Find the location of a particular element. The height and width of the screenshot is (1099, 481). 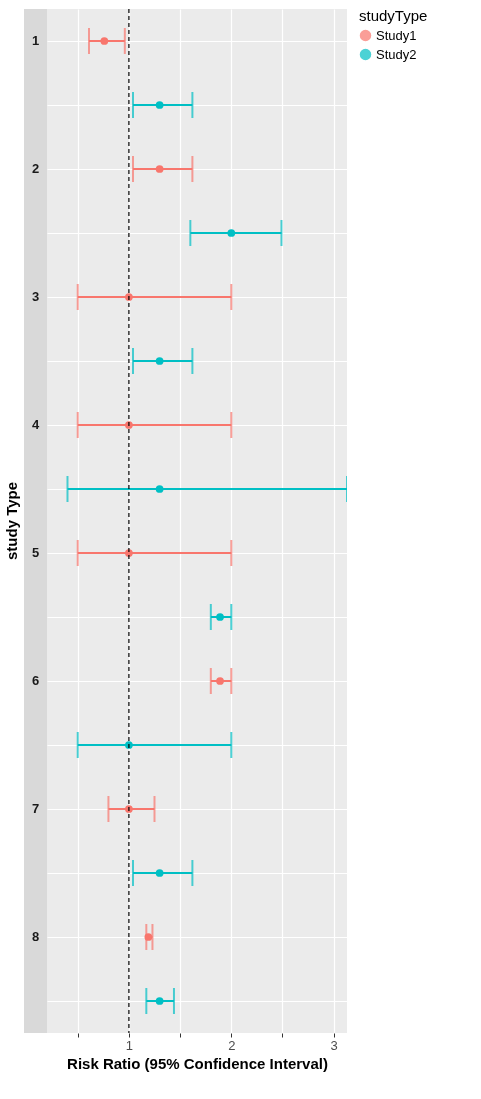

legend-title: studyType is located at coordinates (393, 15).